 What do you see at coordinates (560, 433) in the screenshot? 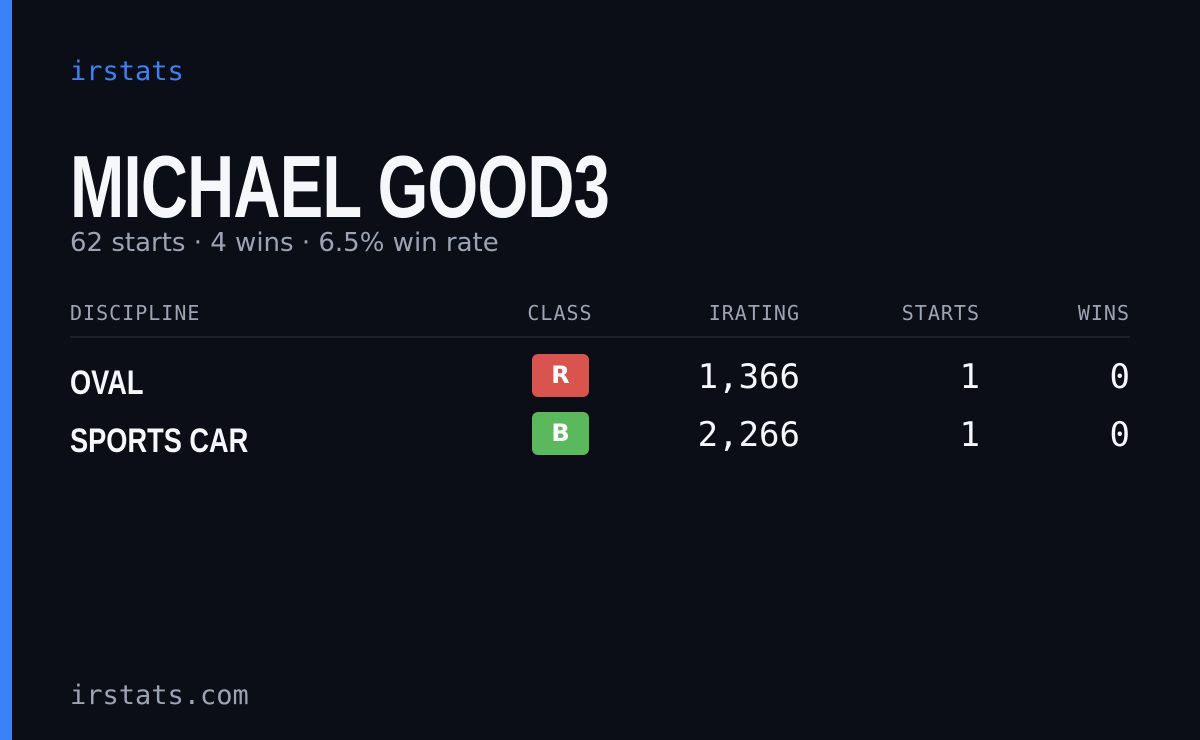
I see `class-badge: B` at bounding box center [560, 433].